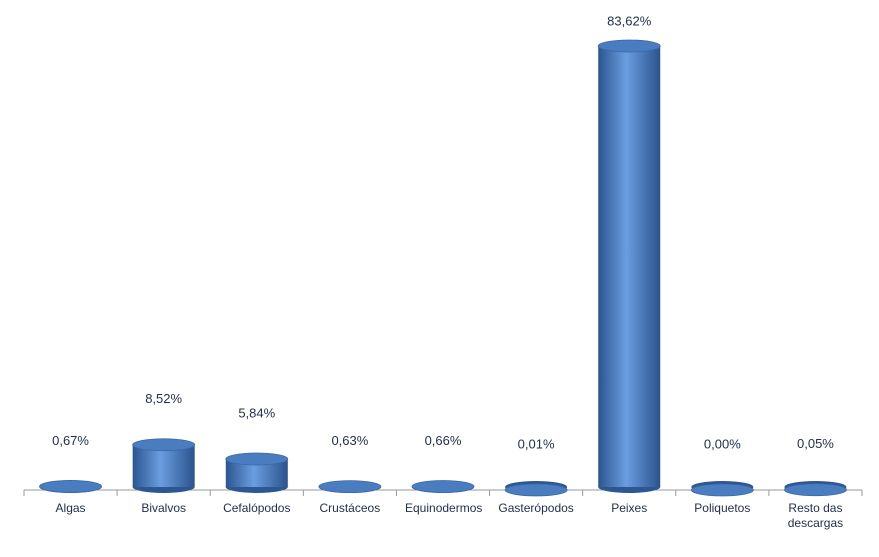 Image resolution: width=879 pixels, height=557 pixels. I want to click on data-label: 8,52%, so click(163, 398).